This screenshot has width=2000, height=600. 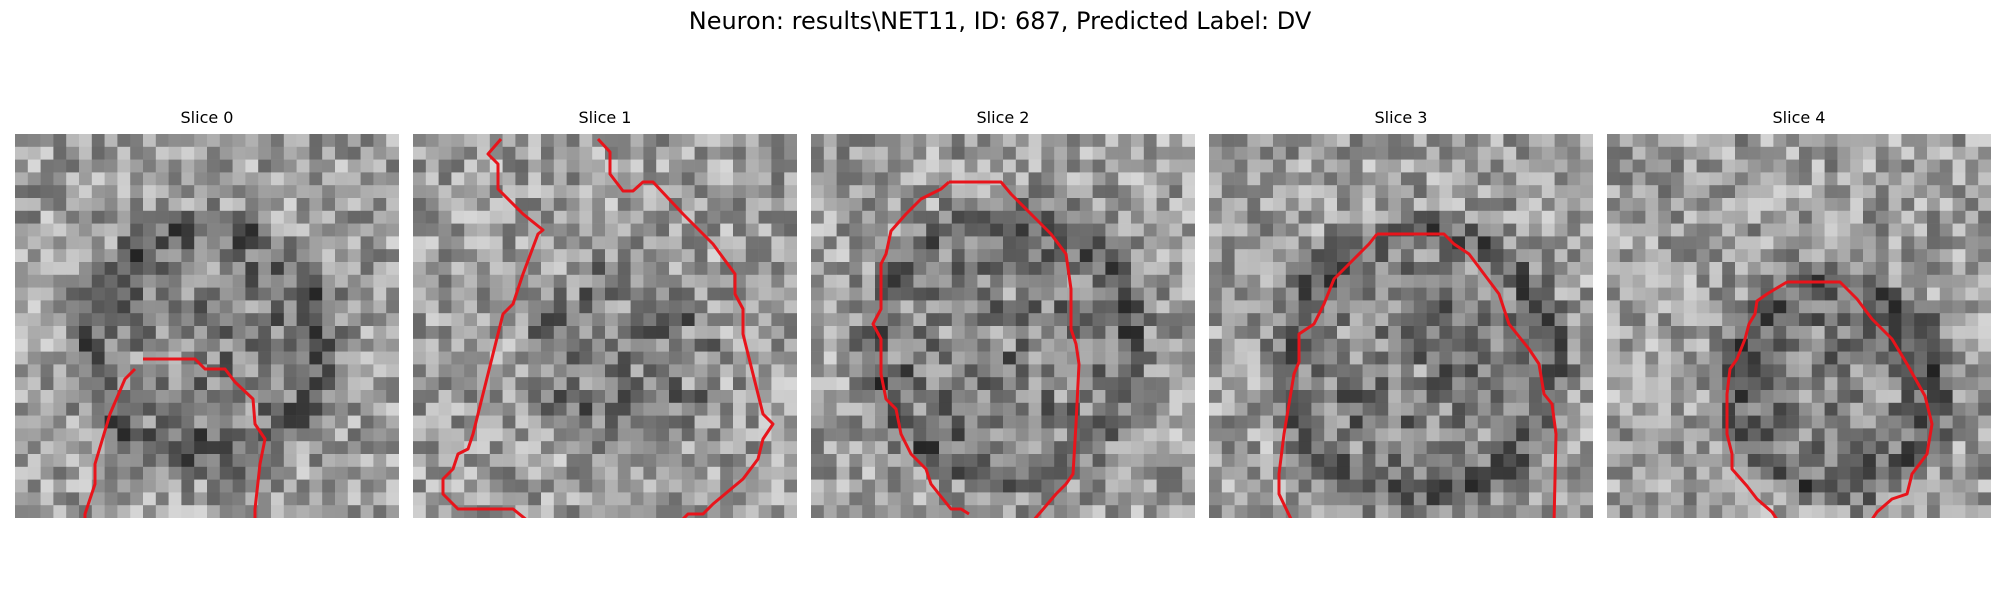 What do you see at coordinates (207, 117) in the screenshot?
I see `slice-title-0: Slice 0` at bounding box center [207, 117].